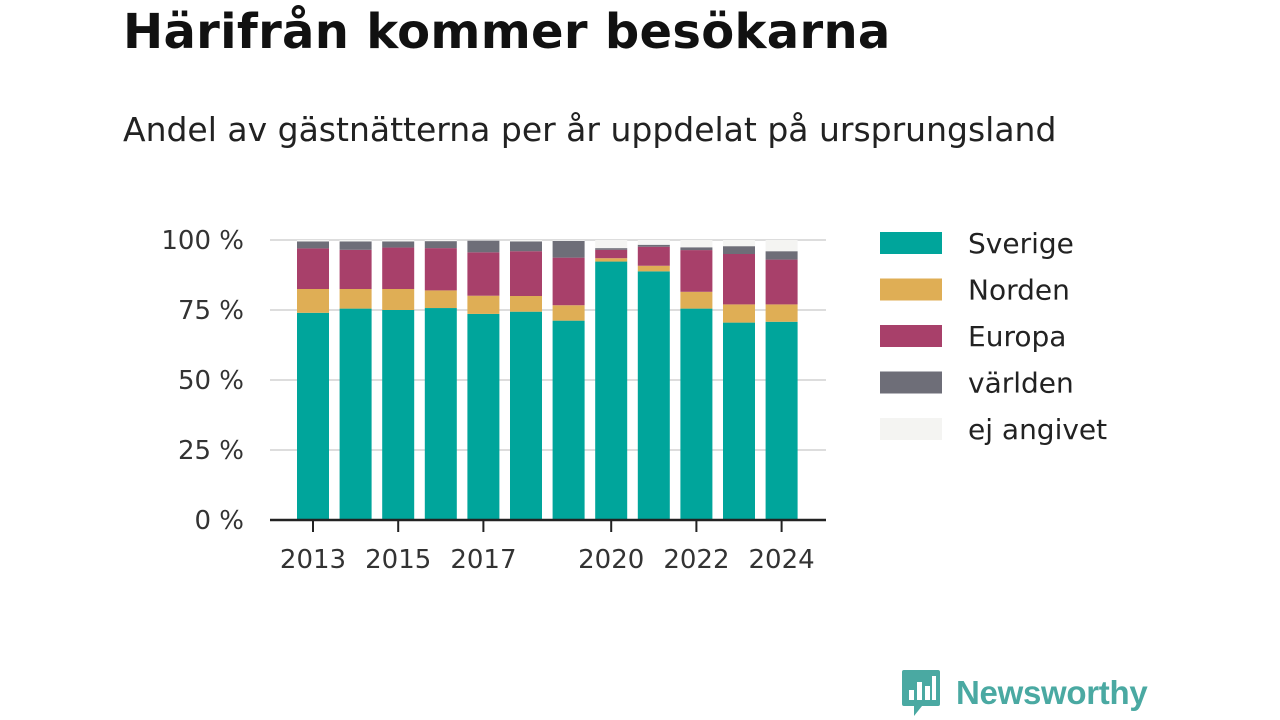 The width and height of the screenshot is (1280, 720). Describe the element at coordinates (782, 560) in the screenshot. I see `x-tick-label: 2024` at that location.